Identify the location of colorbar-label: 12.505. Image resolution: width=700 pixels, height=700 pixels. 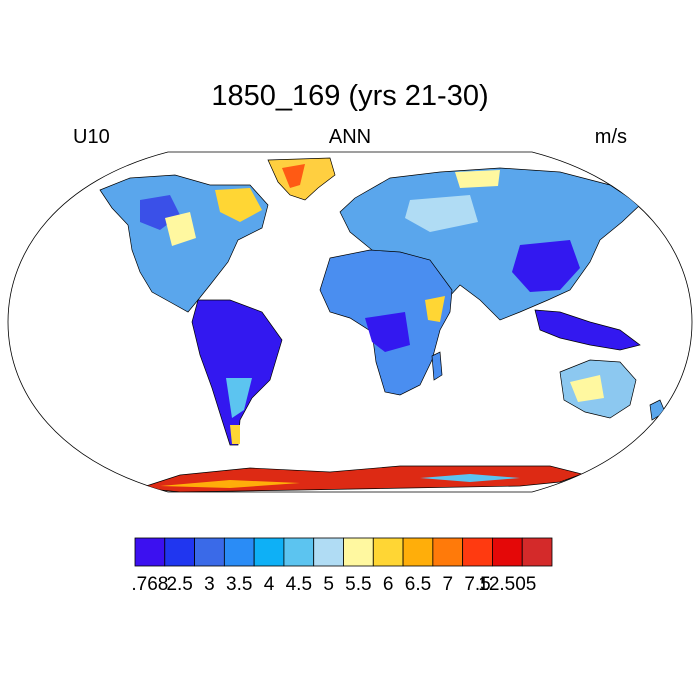
(507, 584).